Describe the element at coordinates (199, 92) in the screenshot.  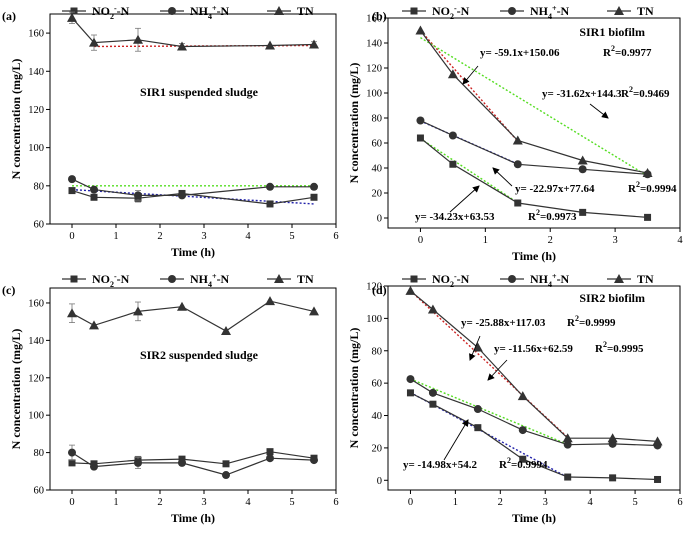
I see `panel-title: SIR1 suspended sludge` at that location.